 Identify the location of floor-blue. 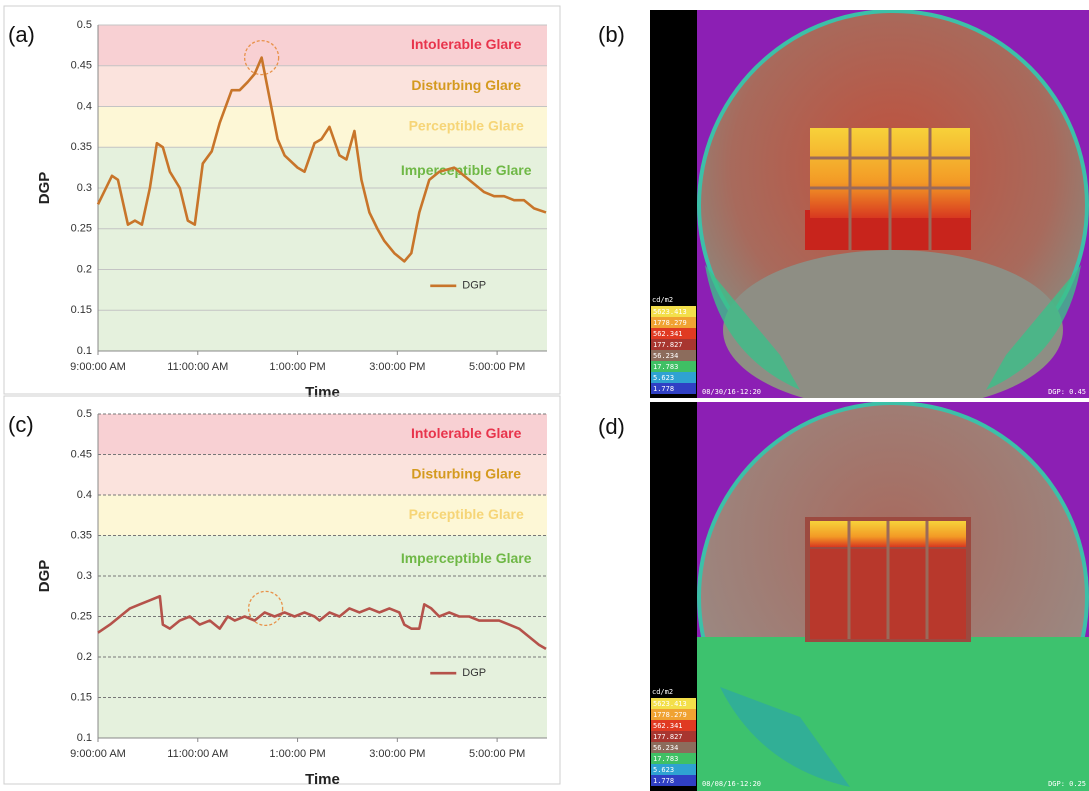
(785, 737).